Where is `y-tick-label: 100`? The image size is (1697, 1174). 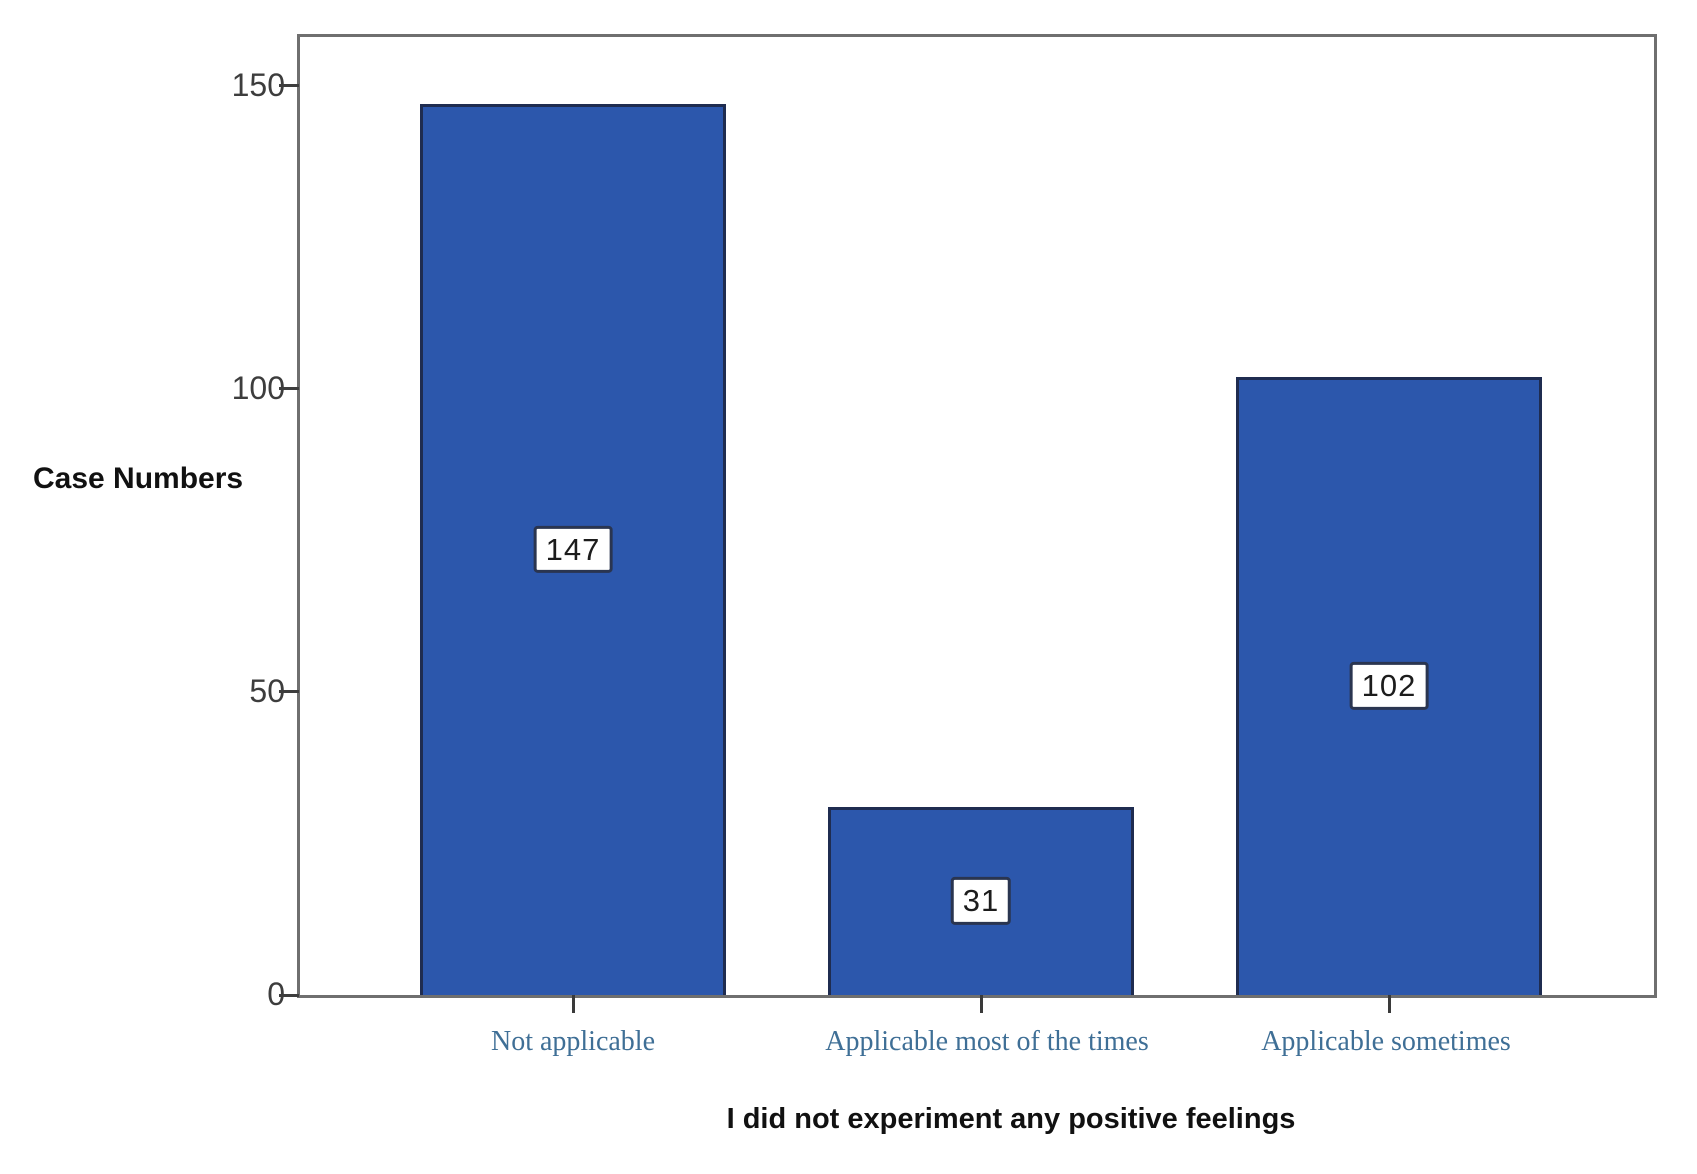
y-tick-label: 100 is located at coordinates (258, 387).